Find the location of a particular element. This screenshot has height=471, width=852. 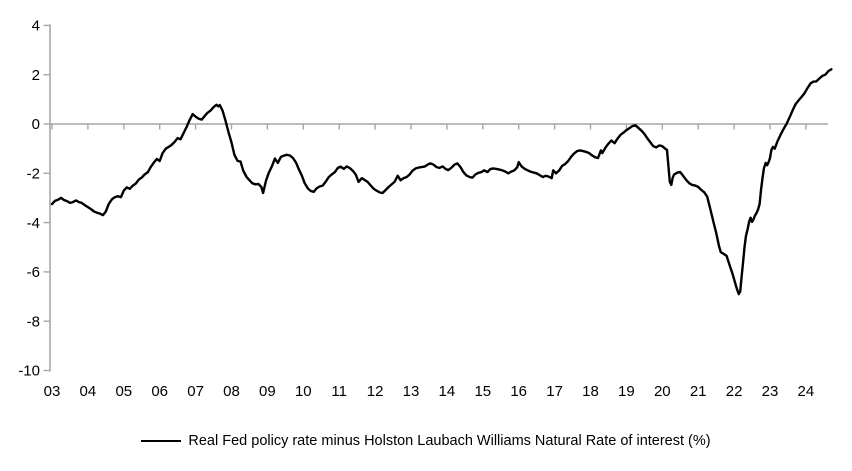

x-tick-label: 24 is located at coordinates (806, 391).